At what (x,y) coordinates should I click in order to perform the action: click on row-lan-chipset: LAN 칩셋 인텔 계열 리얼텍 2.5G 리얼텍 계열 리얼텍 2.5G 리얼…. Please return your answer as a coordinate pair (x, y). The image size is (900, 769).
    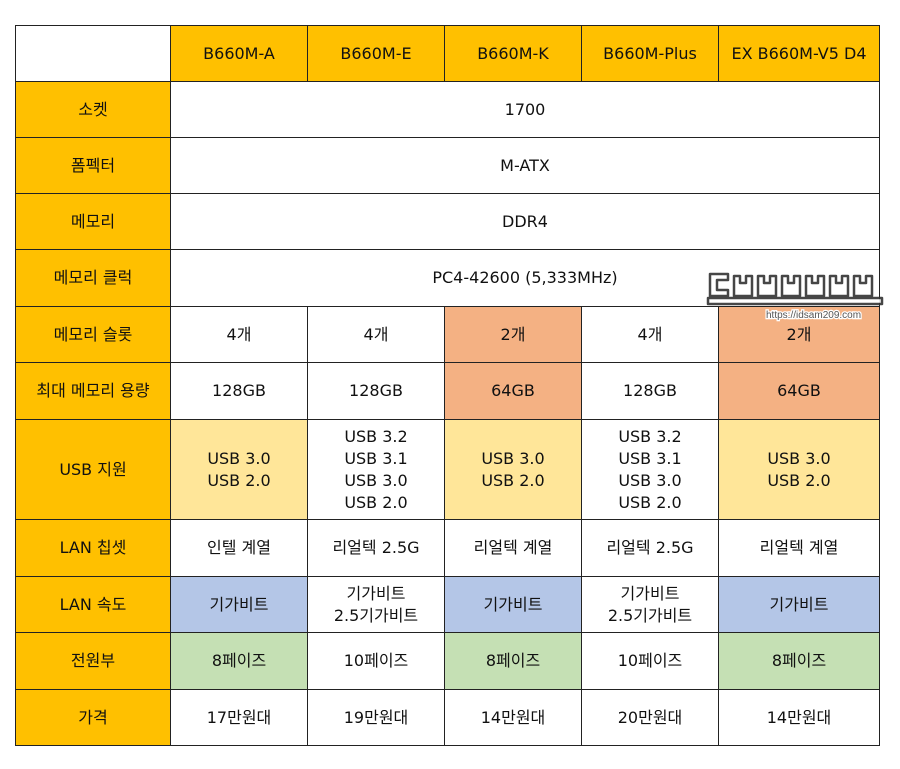
    Looking at the image, I should click on (447, 548).